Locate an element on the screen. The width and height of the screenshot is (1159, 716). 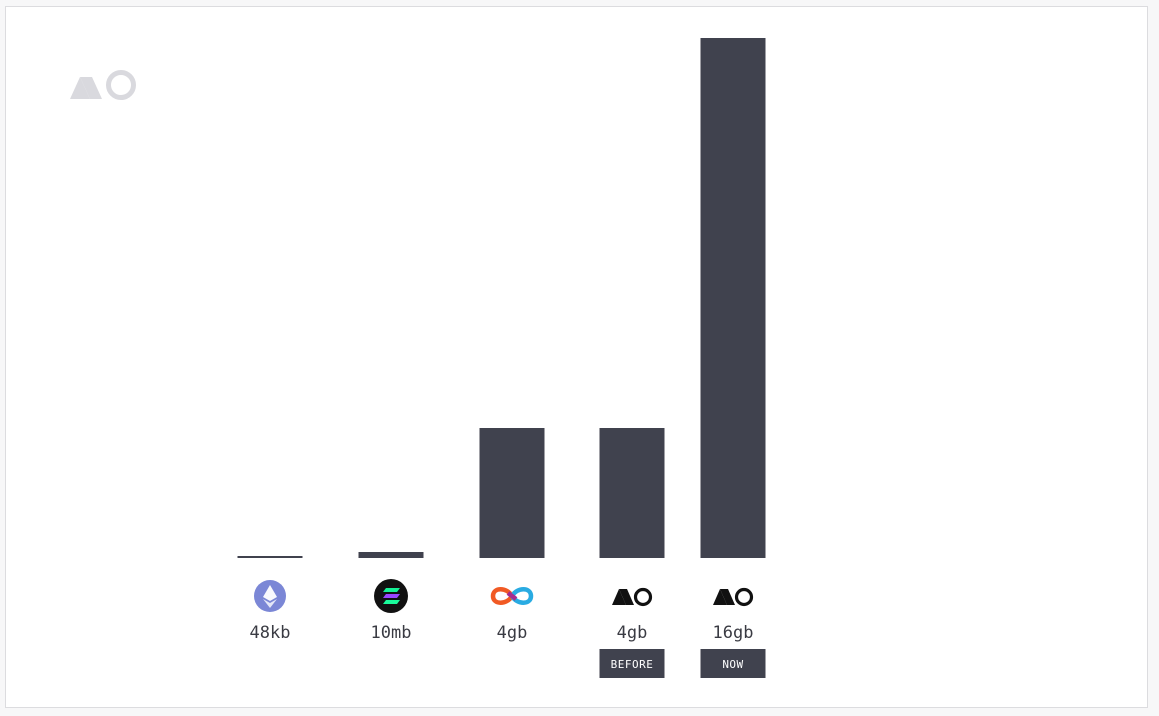
badge-before is located at coordinates (632, 663).